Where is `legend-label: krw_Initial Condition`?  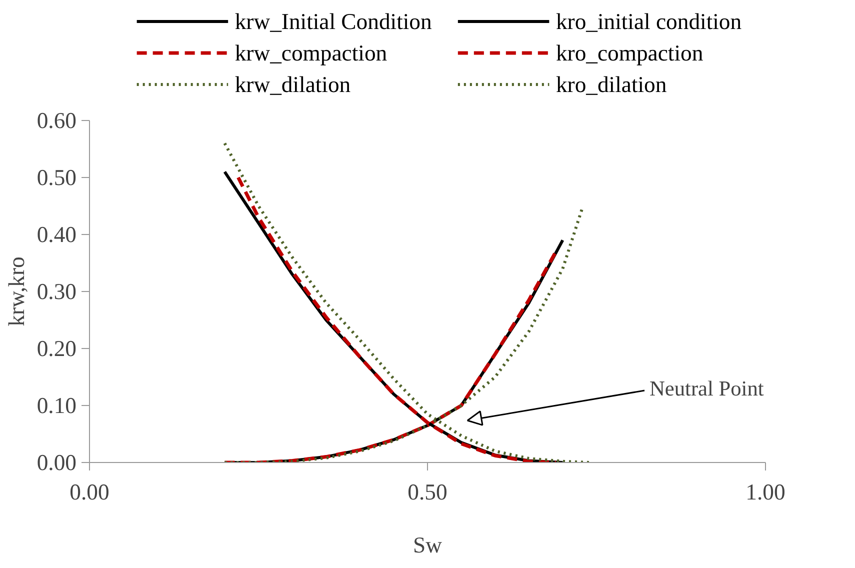 legend-label: krw_Initial Condition is located at coordinates (333, 21).